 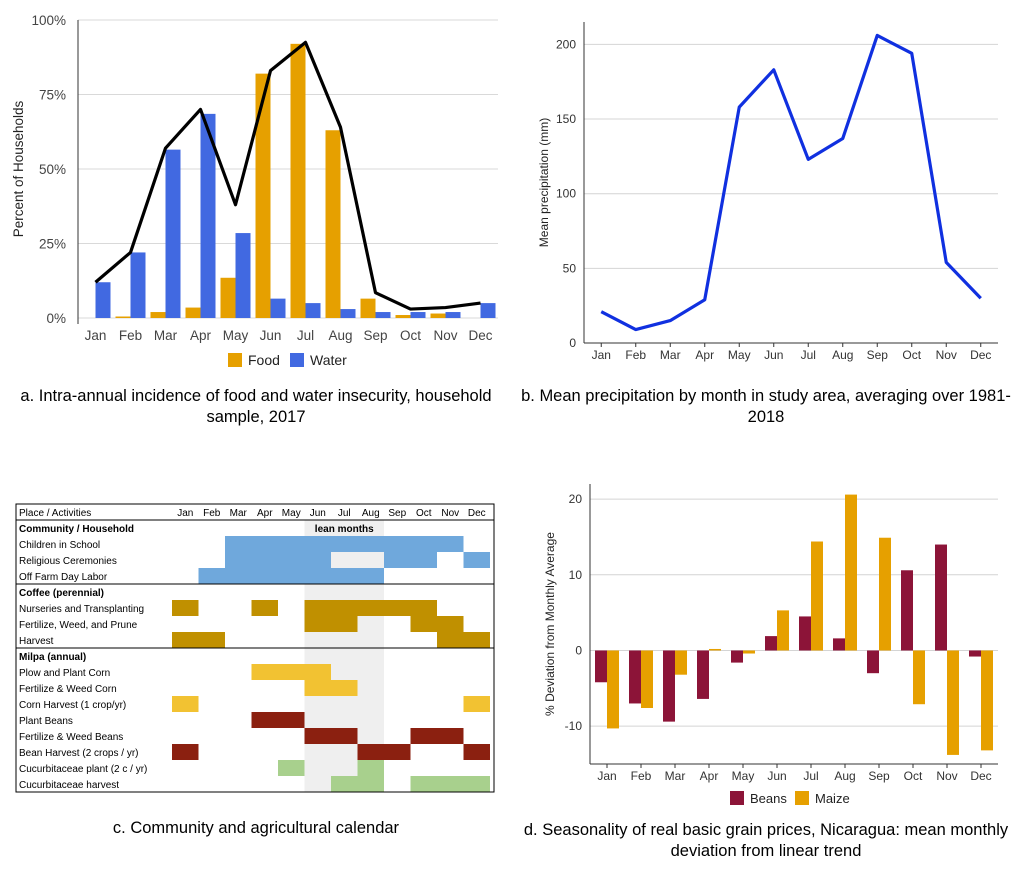 What do you see at coordinates (768, 798) in the screenshot?
I see `legend-label-beans: Beans` at bounding box center [768, 798].